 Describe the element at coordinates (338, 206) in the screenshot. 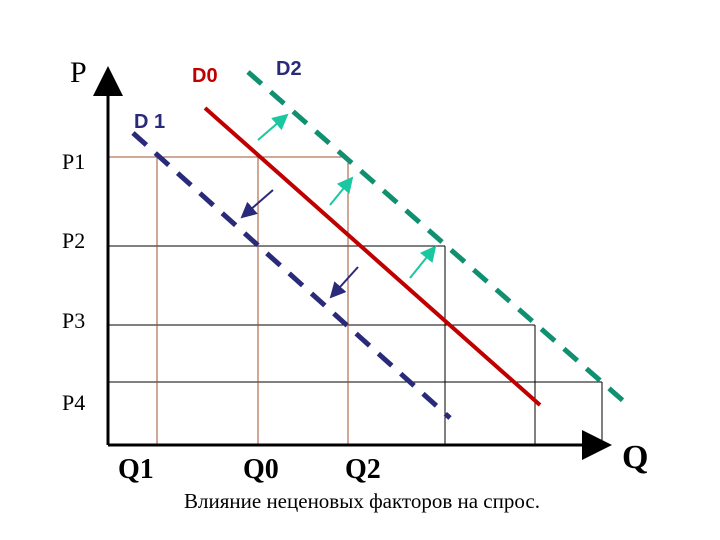

I see `shift-arrows` at that location.